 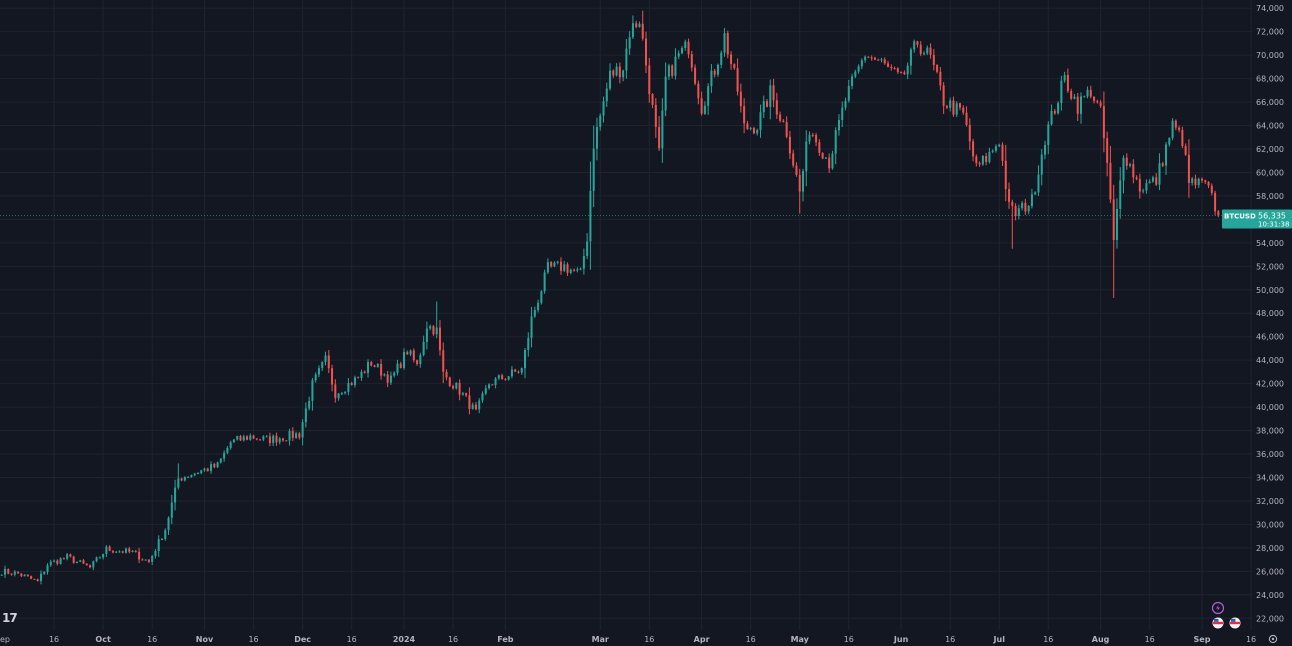 I want to click on x-tick-label: 16, so click(x=352, y=639).